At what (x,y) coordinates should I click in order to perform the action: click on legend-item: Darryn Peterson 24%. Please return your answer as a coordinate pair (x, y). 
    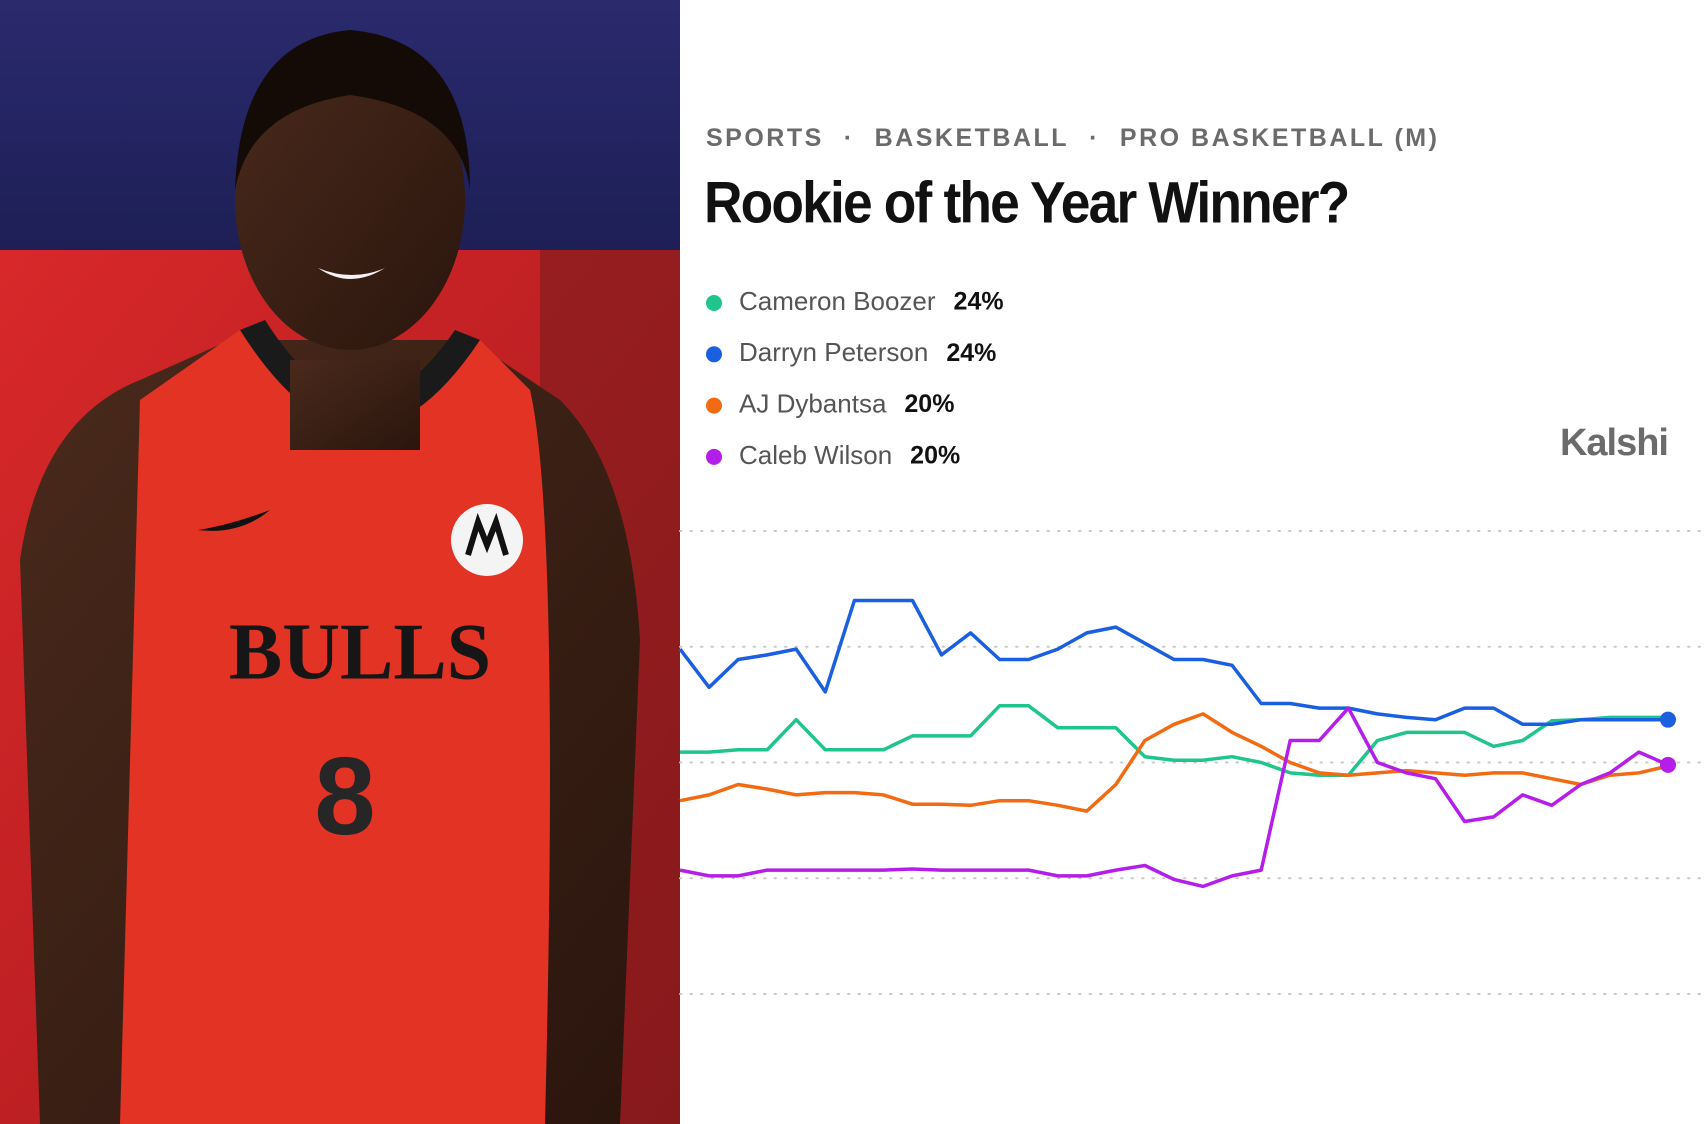
    Looking at the image, I should click on (851, 352).